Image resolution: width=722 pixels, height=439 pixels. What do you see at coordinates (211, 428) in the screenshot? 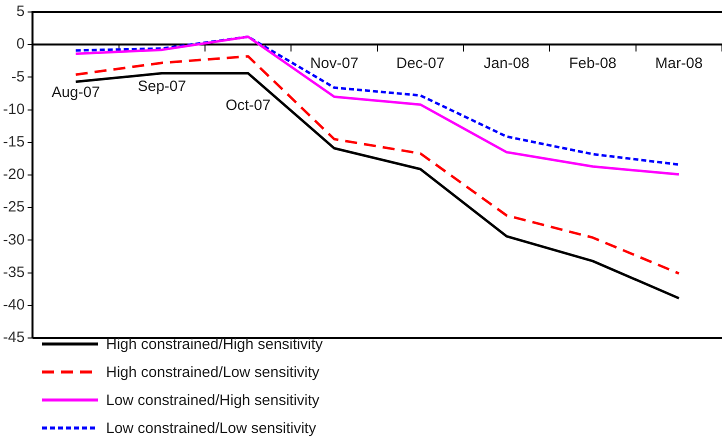
I see `legend-label: Low constrained/Low sensitivity` at bounding box center [211, 428].